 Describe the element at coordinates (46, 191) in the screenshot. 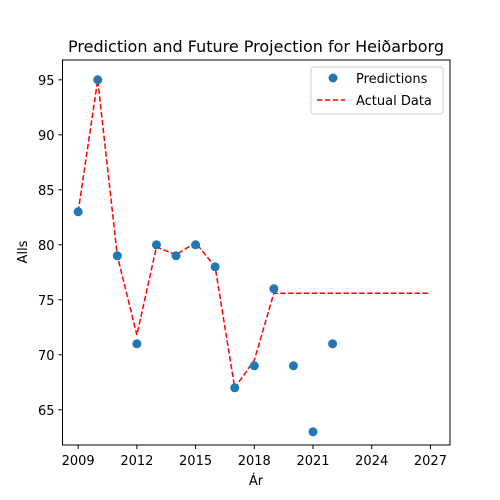

I see `y-tick-label: 85` at that location.